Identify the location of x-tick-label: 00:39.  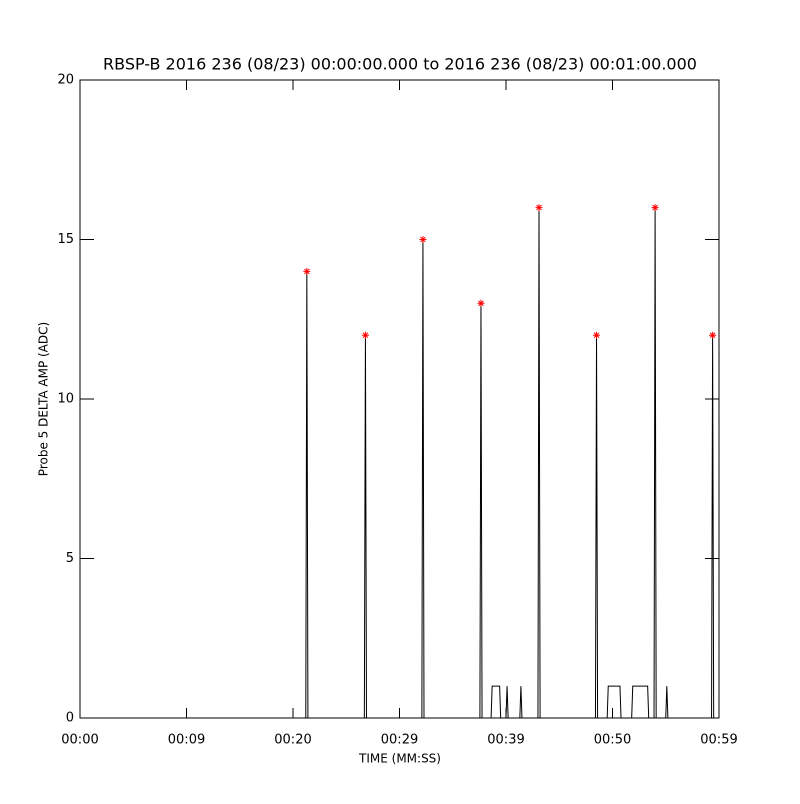
(505, 740).